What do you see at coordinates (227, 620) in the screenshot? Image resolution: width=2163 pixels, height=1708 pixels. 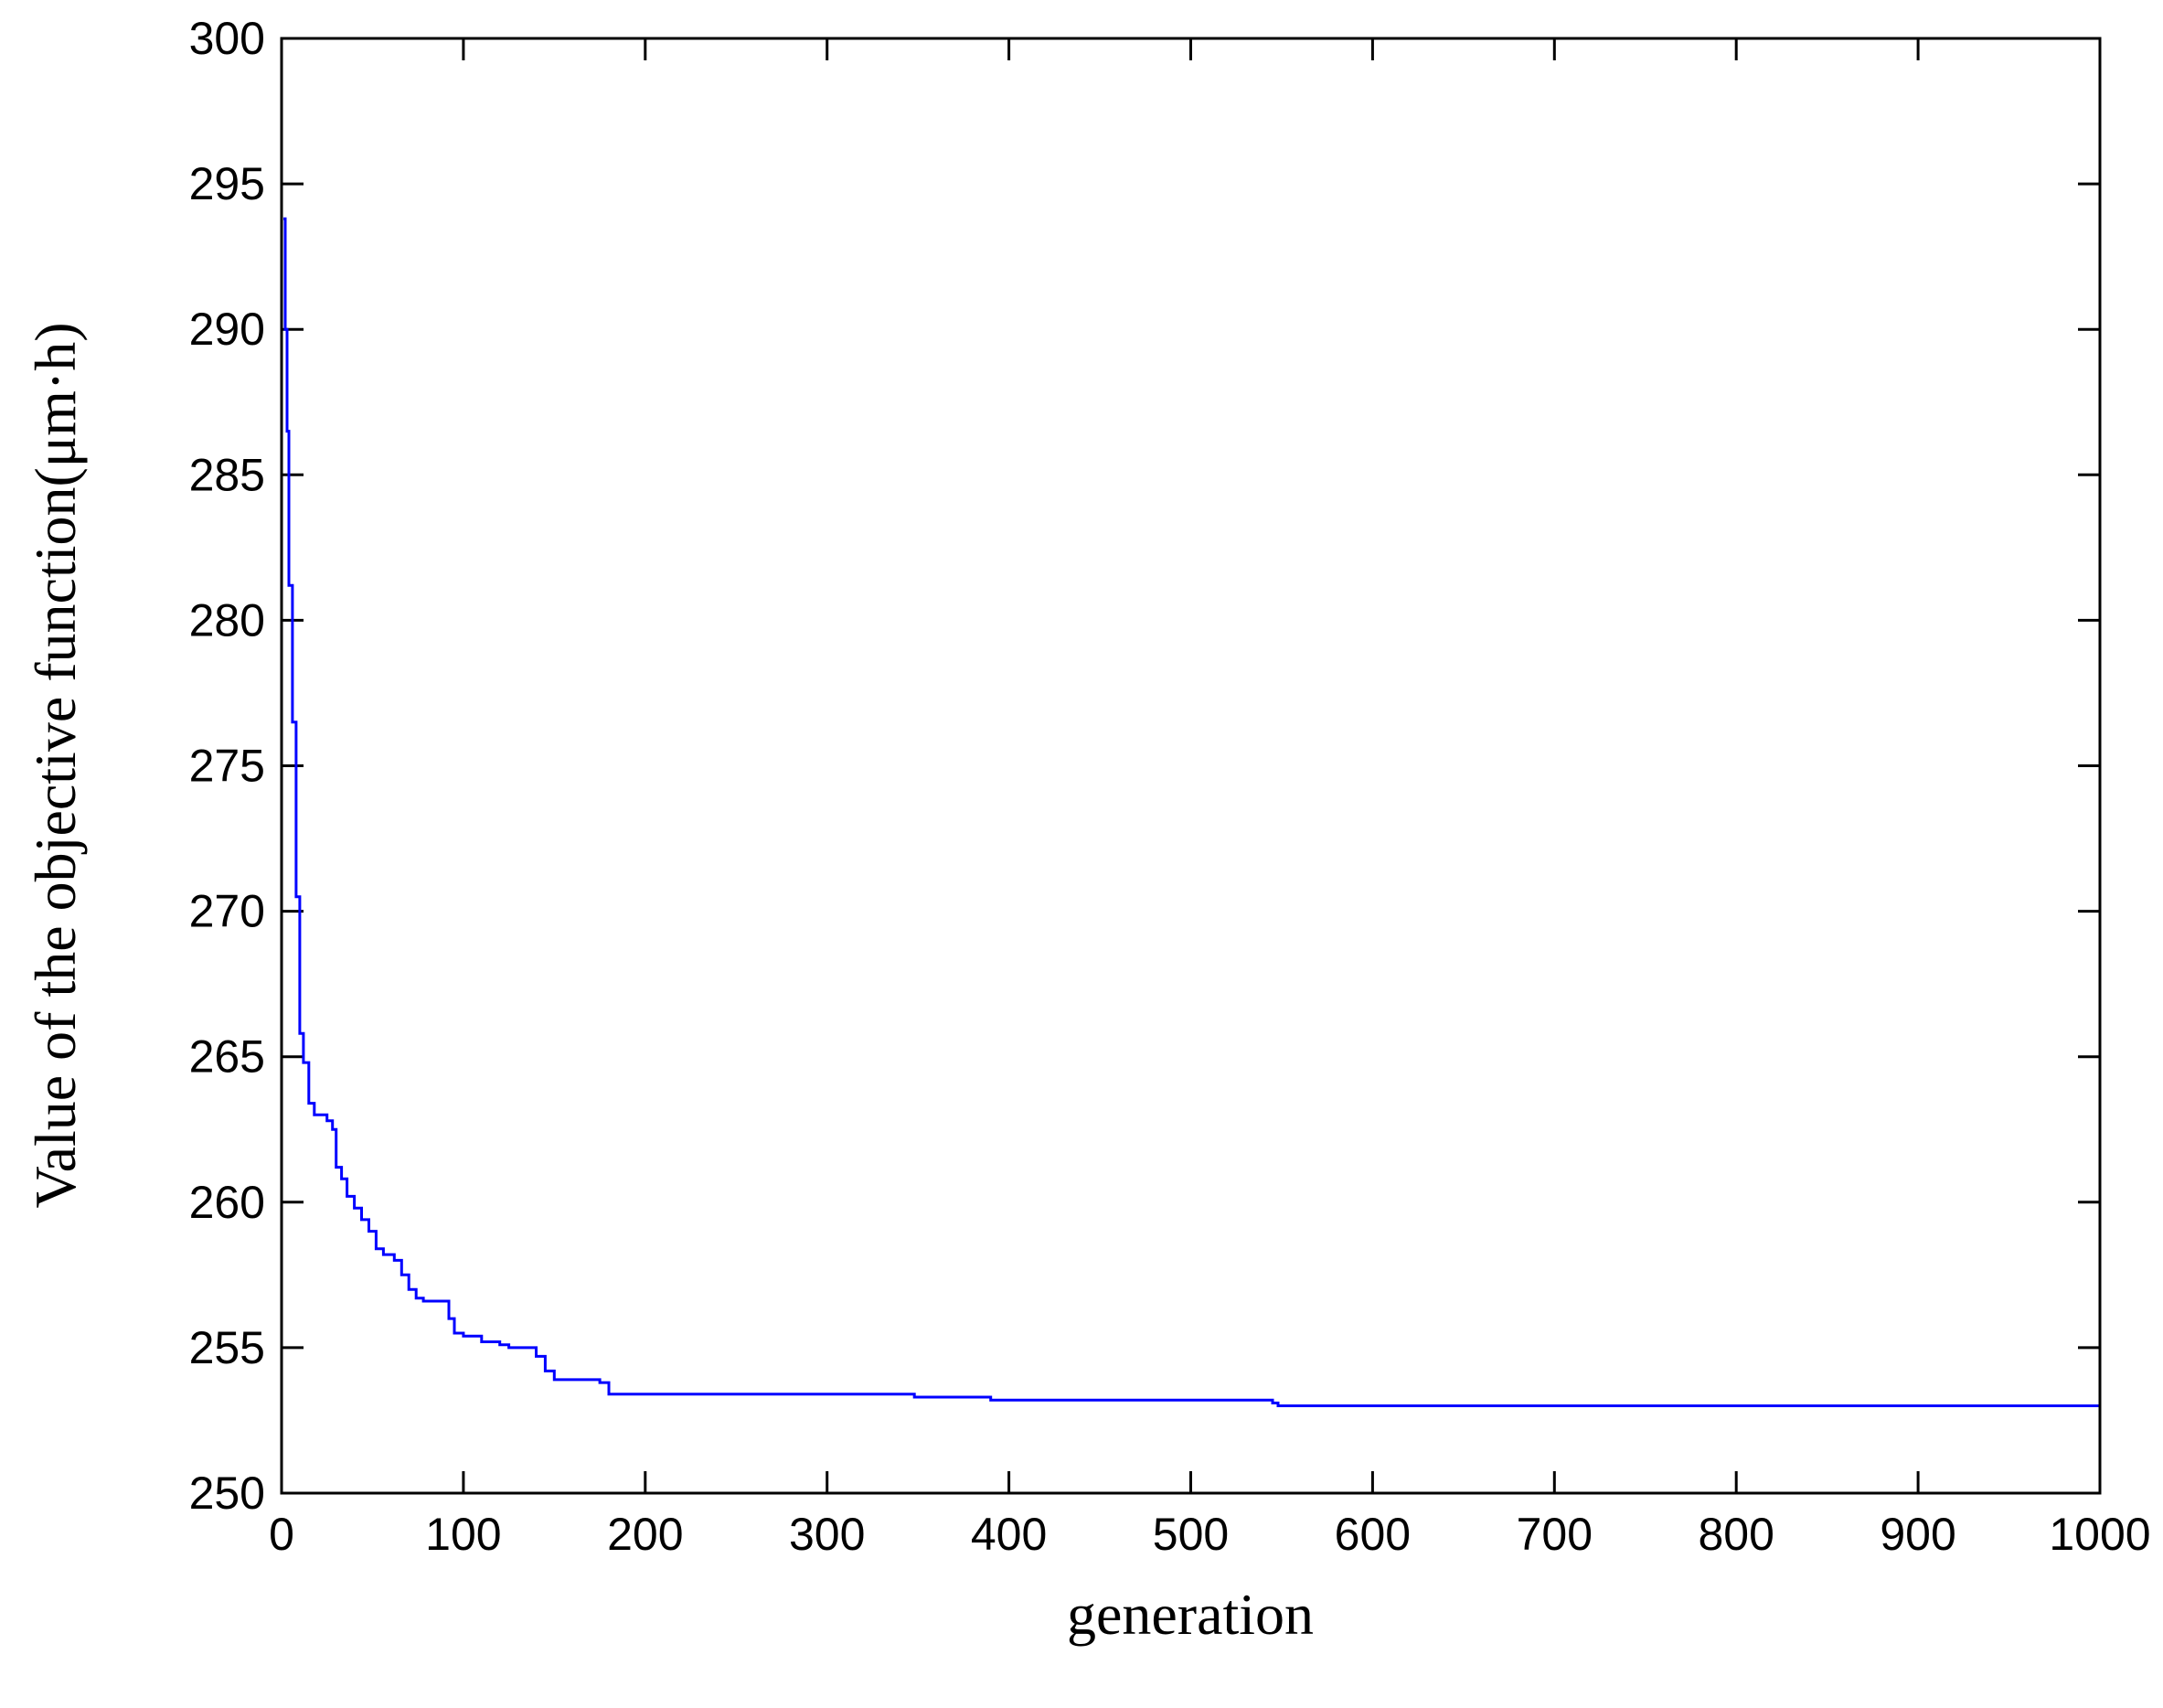 I see `y-tick-label: 280` at bounding box center [227, 620].